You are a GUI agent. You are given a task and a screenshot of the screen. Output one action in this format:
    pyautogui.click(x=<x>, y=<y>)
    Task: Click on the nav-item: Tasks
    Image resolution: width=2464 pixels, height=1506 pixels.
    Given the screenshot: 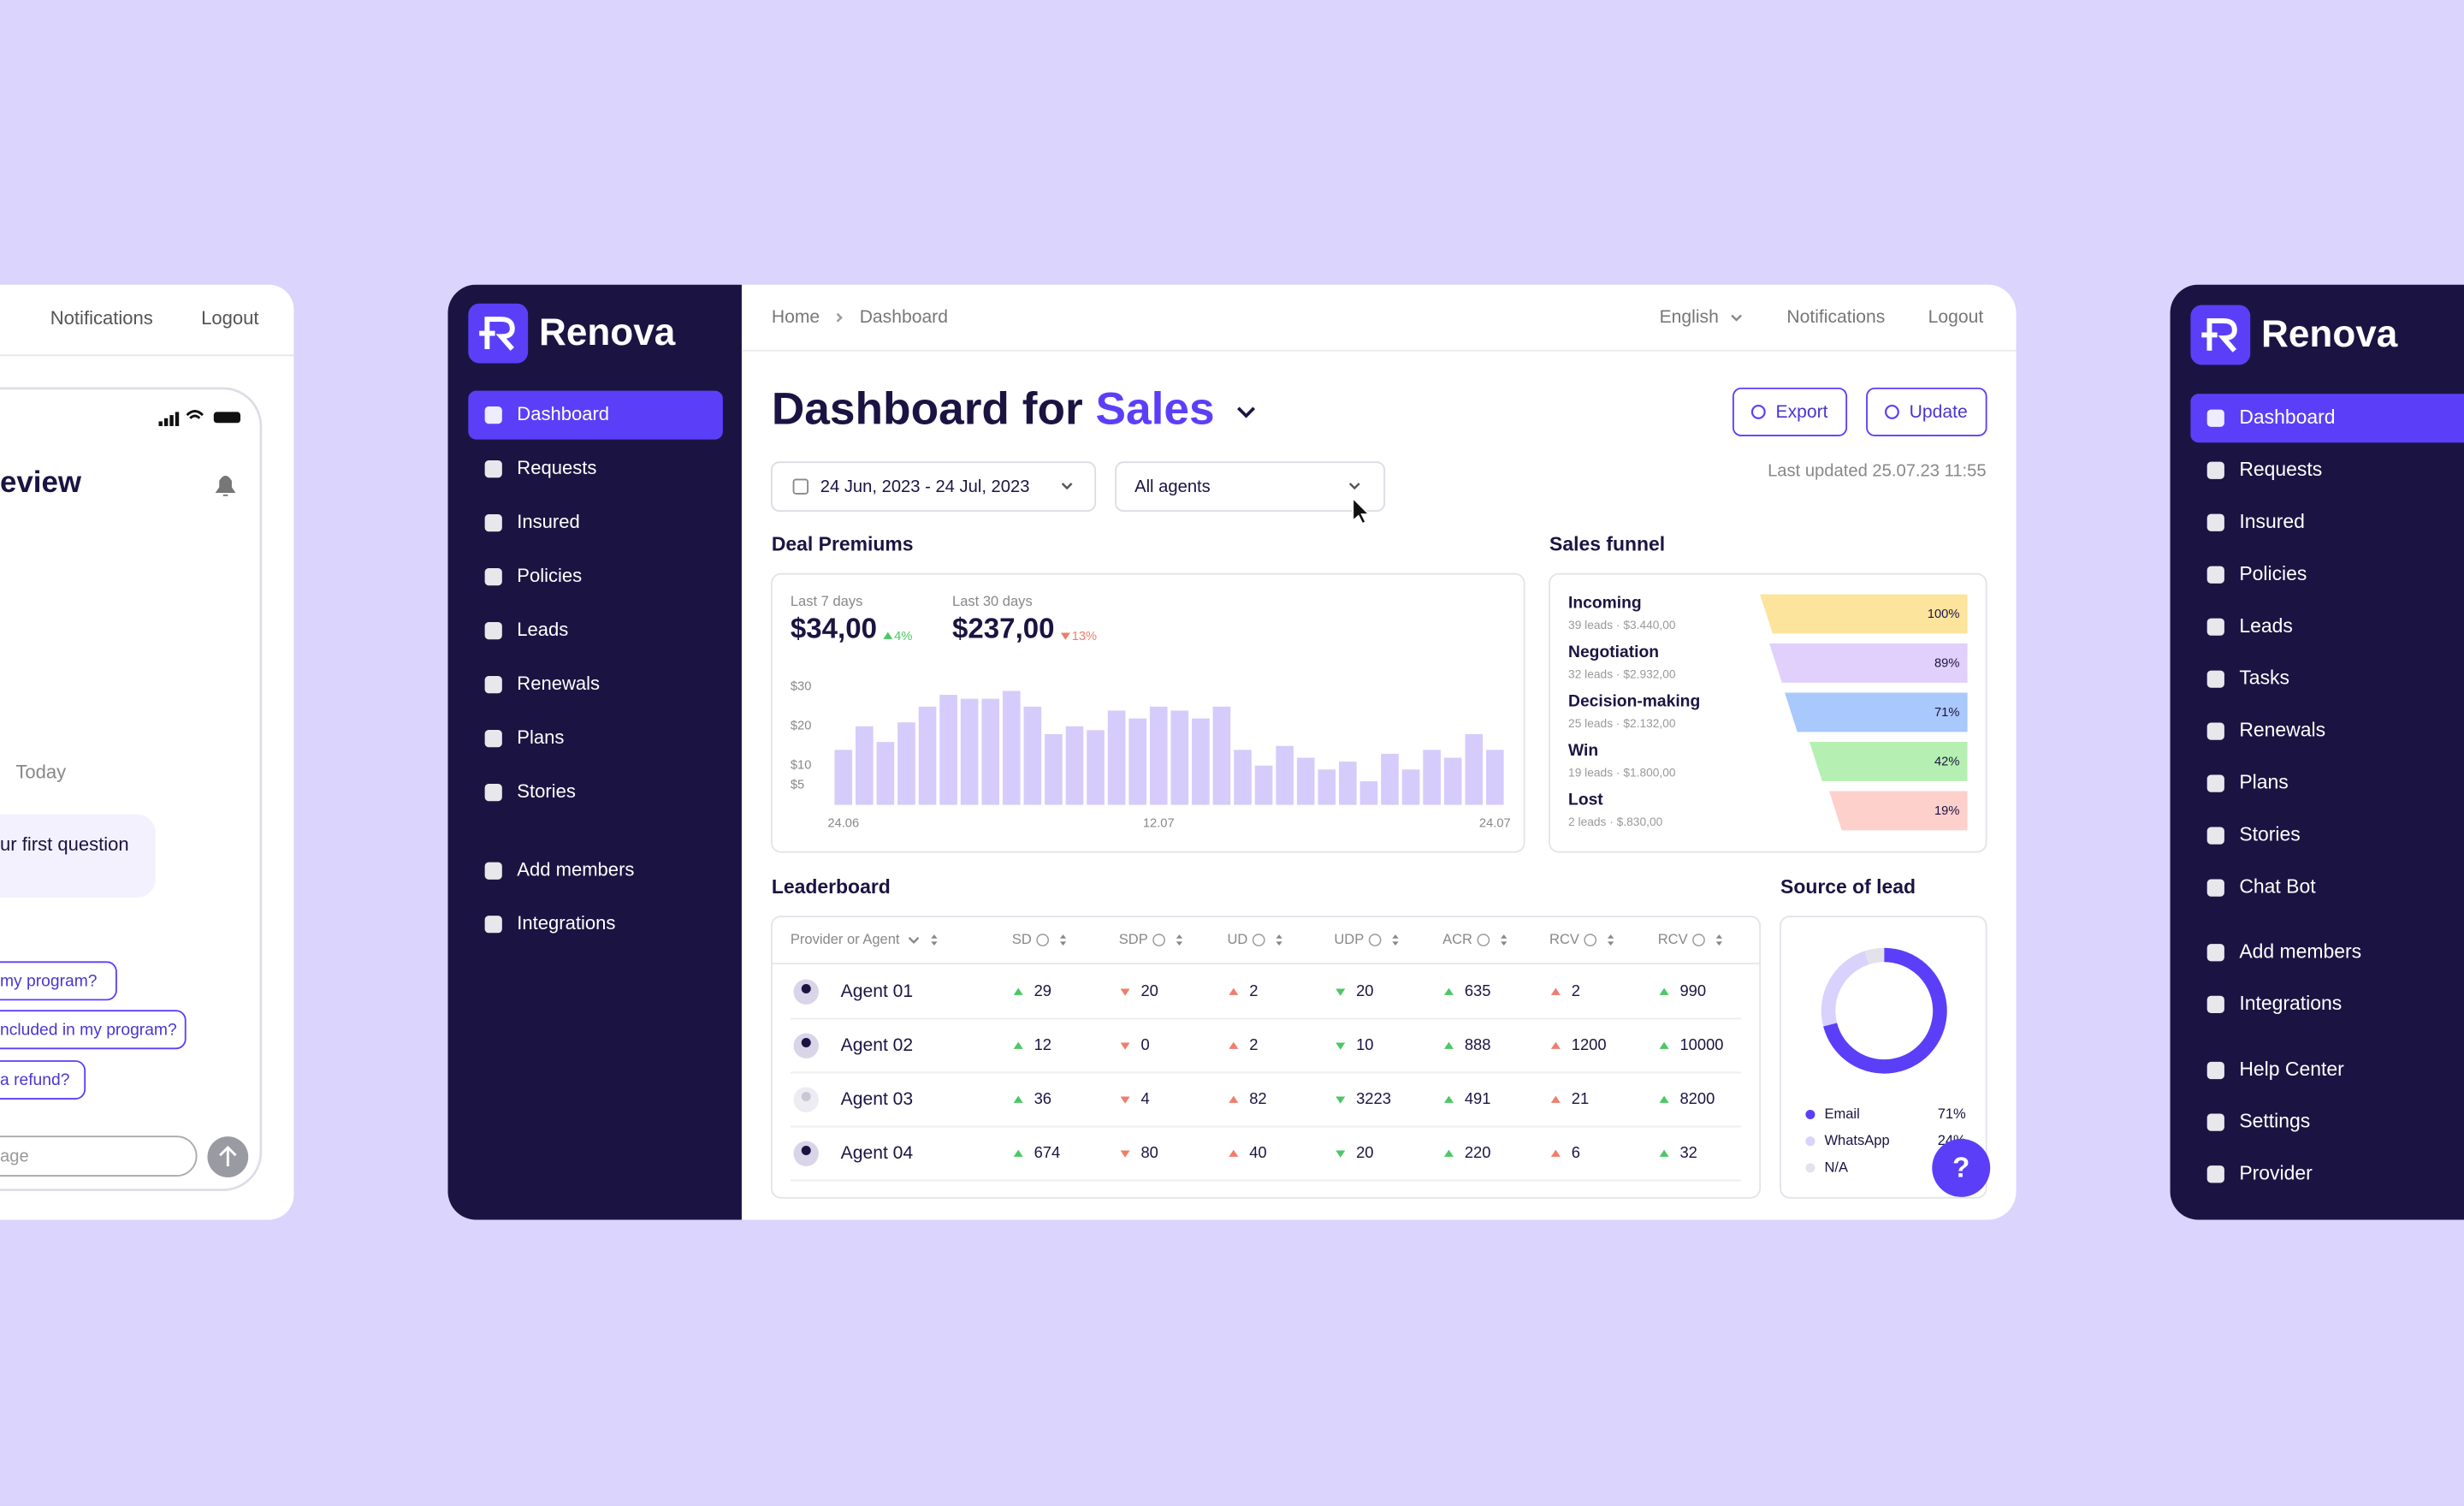 What is the action you would take?
    pyautogui.click(x=2264, y=678)
    